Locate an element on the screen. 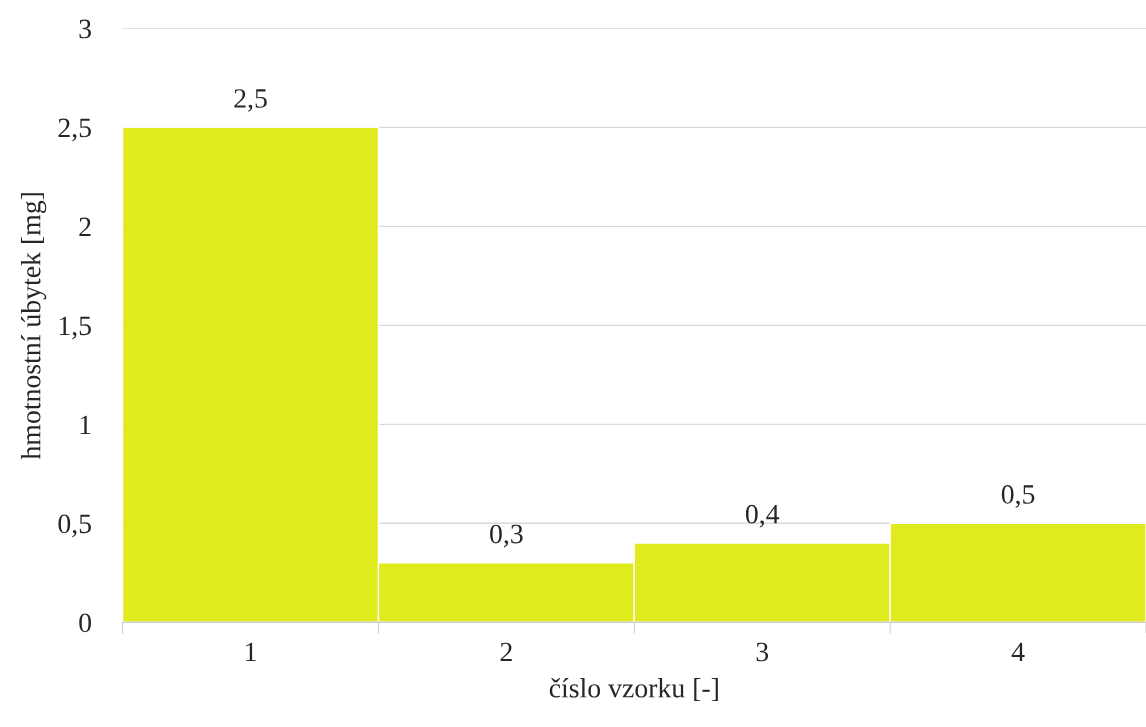  y-tick-label: 2,5 is located at coordinates (74, 130).